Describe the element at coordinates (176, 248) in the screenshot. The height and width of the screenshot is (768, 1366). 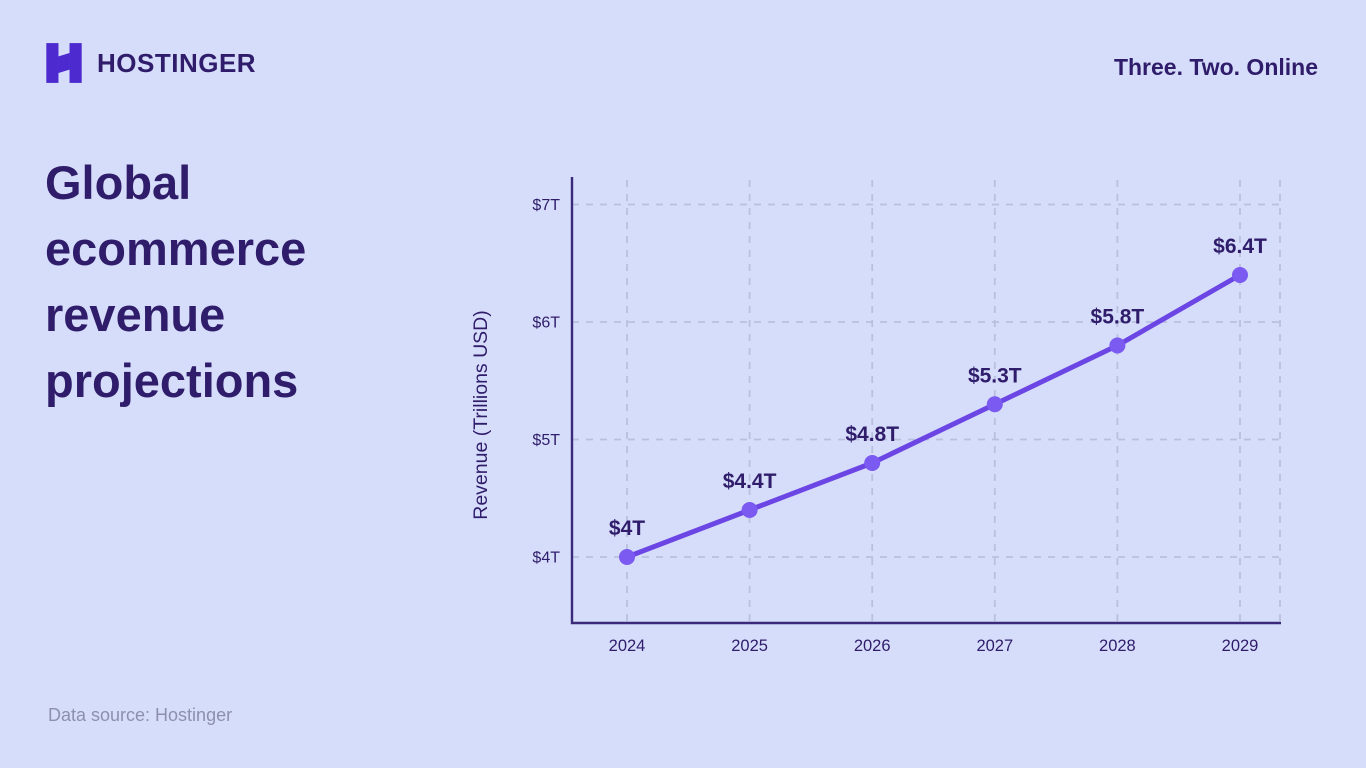
I see `page-title-line-2: ecommerce` at that location.